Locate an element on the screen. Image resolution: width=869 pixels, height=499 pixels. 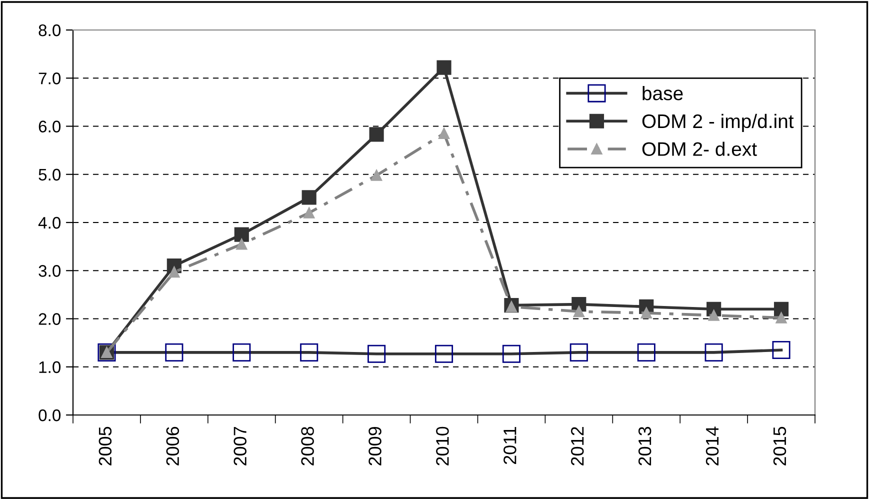
y-tick-label: 6.0 is located at coordinates (49, 126).